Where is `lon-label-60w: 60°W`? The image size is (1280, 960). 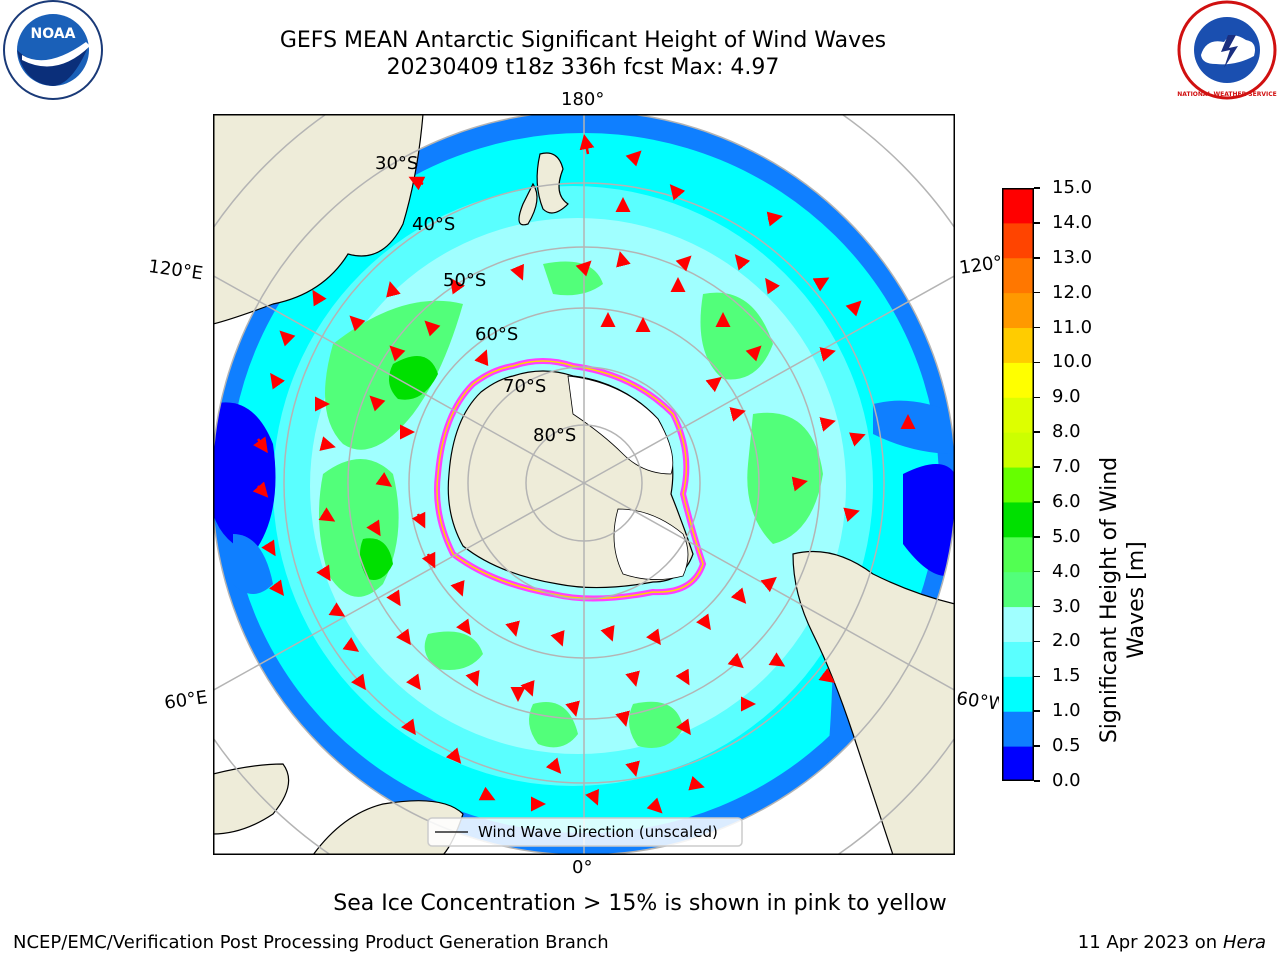
lon-label-60w: 60°W is located at coordinates (977, 701).